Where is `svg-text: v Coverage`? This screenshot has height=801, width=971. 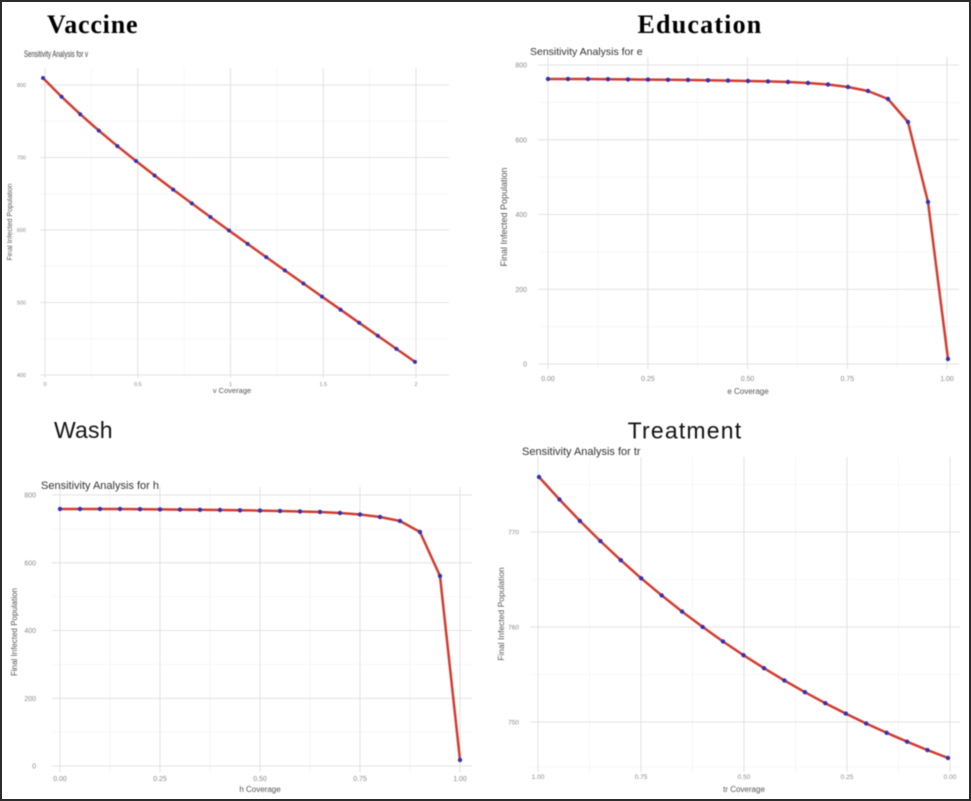
svg-text: v Coverage is located at coordinates (232, 390).